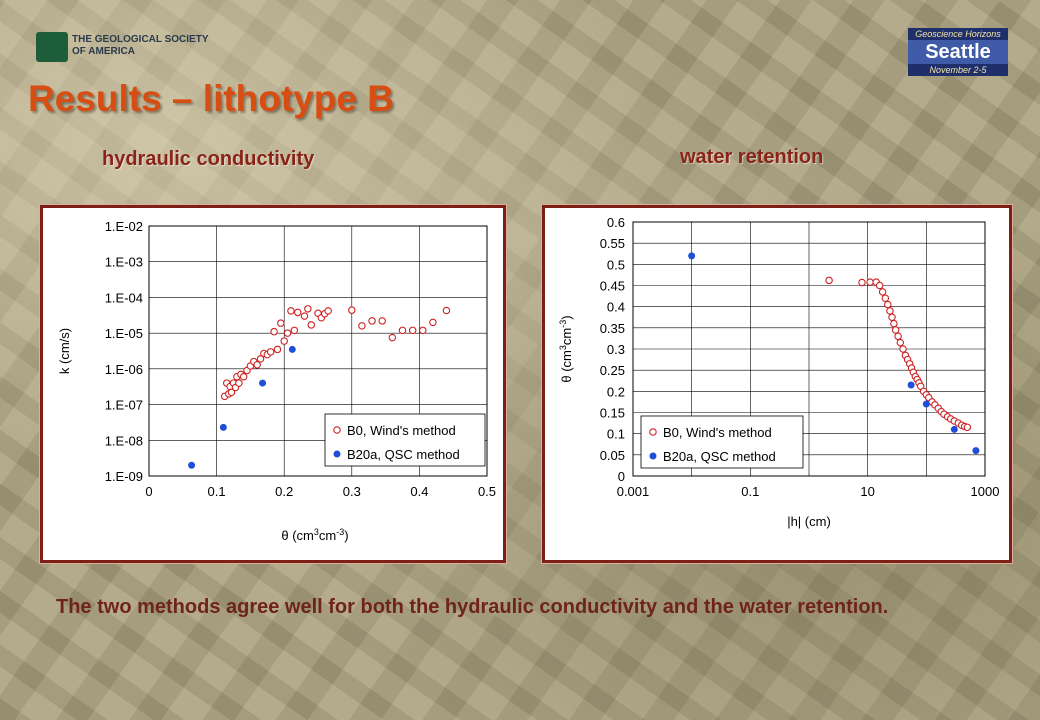  Describe the element at coordinates (124, 333) in the screenshot. I see `k-ytick-4: 1.E-05` at that location.